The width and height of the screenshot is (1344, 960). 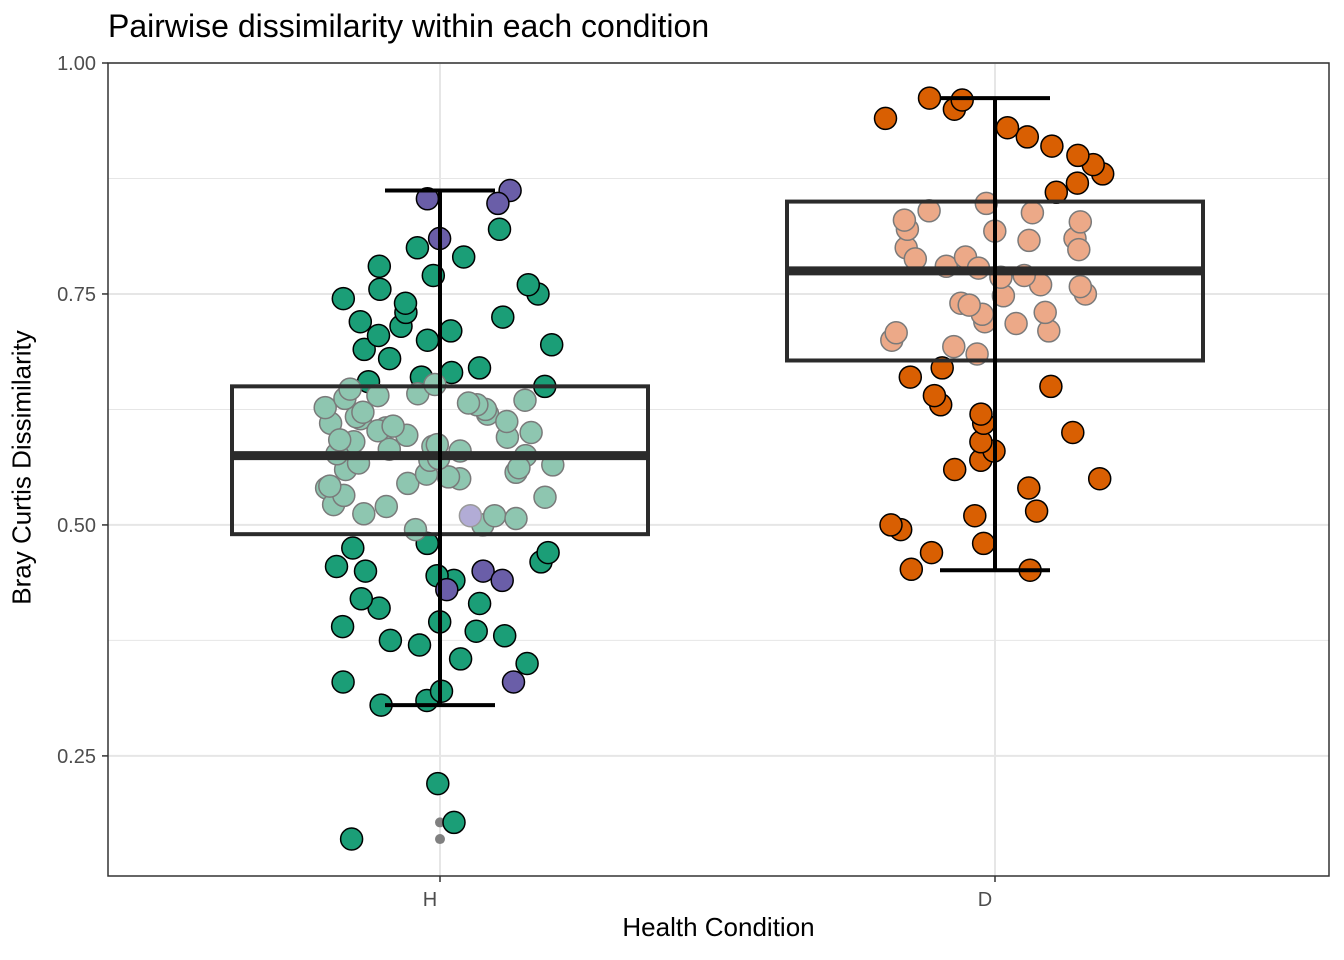 I want to click on x-tick-label-H: H, so click(x=430, y=900).